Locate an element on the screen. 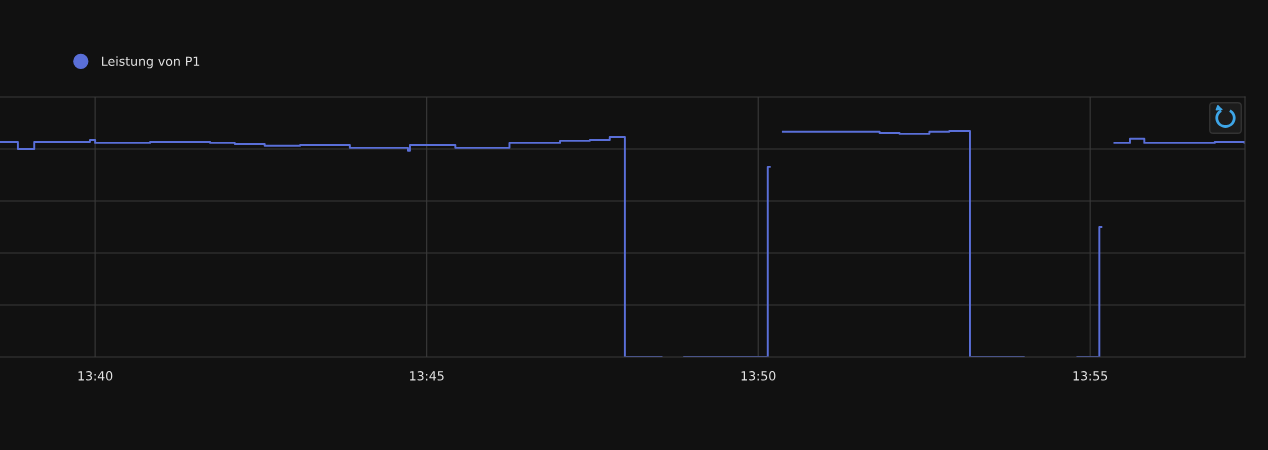 The height and width of the screenshot is (450, 1268). legend-label: Leistung von P1 is located at coordinates (151, 62).